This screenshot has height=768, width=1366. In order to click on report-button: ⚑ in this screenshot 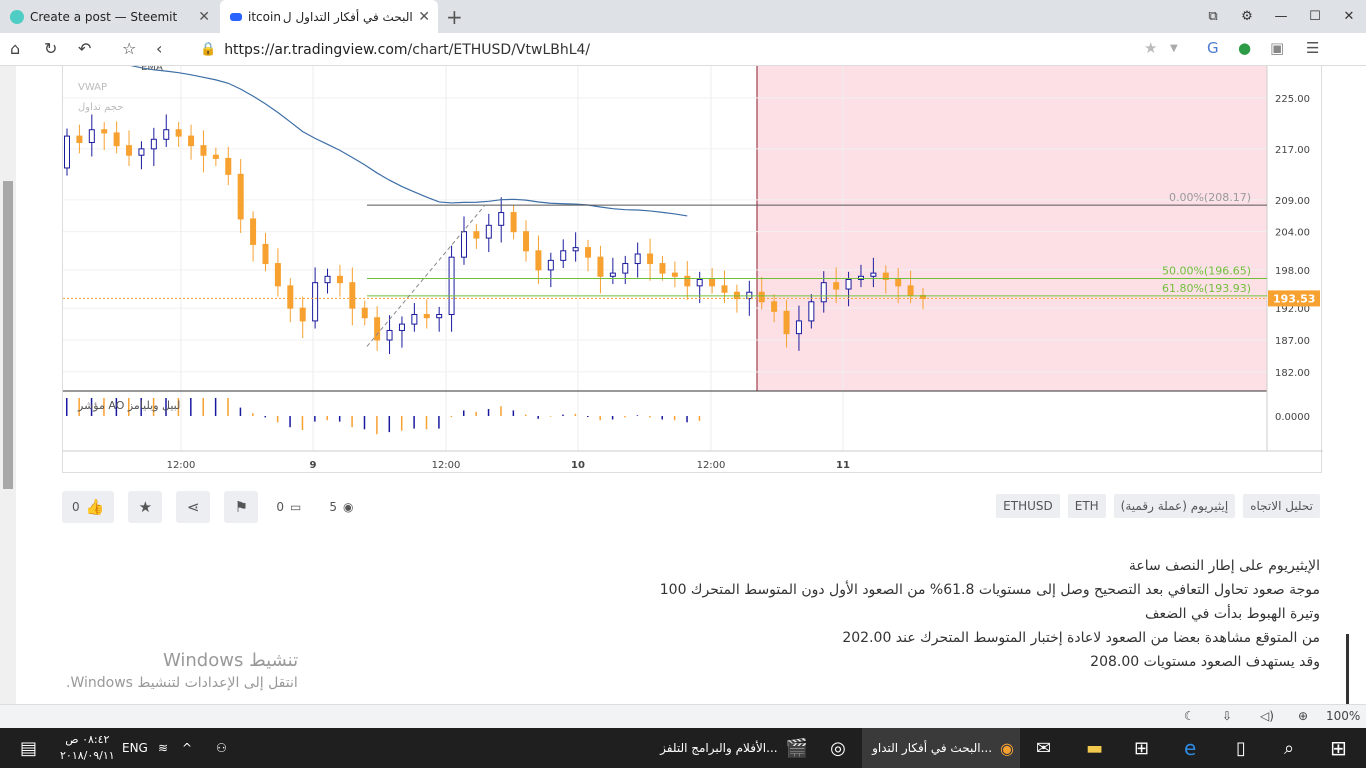, I will do `click(241, 507)`.